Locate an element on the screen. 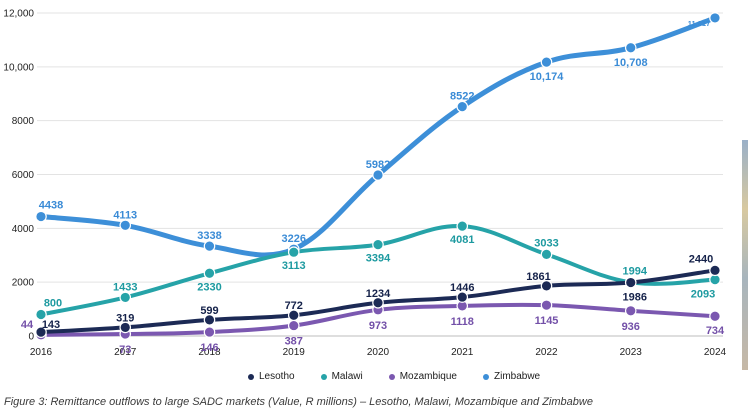  data-label-lesotho: 1986 is located at coordinates (635, 298).